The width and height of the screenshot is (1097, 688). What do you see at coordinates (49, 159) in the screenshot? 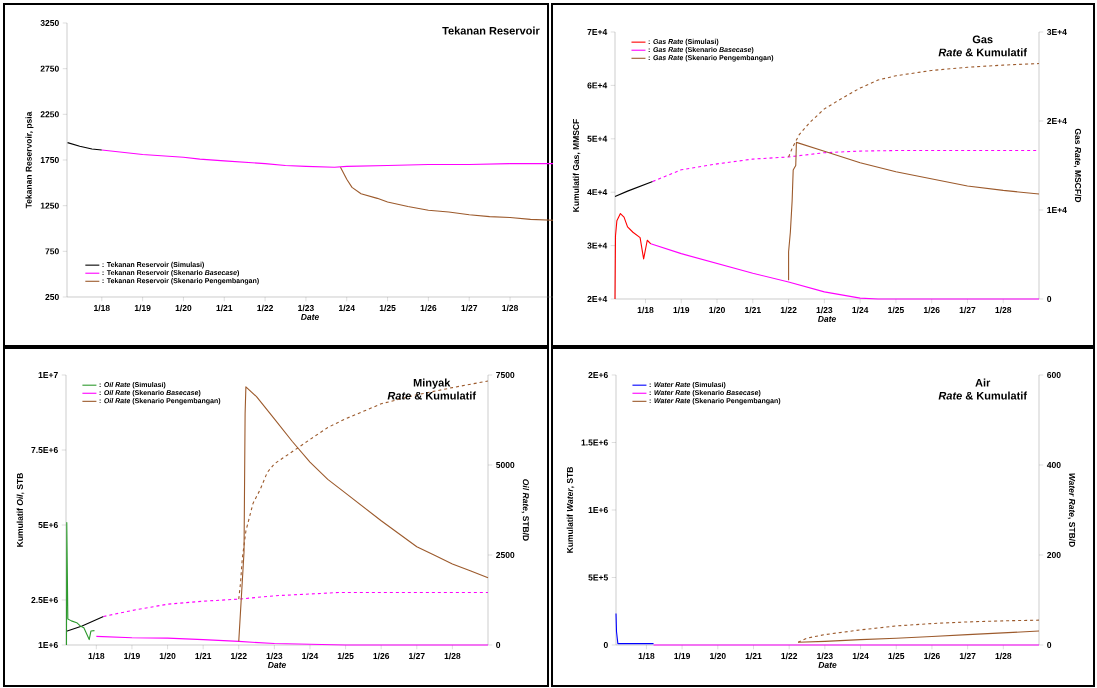
I see `y-tick-label: 1750` at bounding box center [49, 159].